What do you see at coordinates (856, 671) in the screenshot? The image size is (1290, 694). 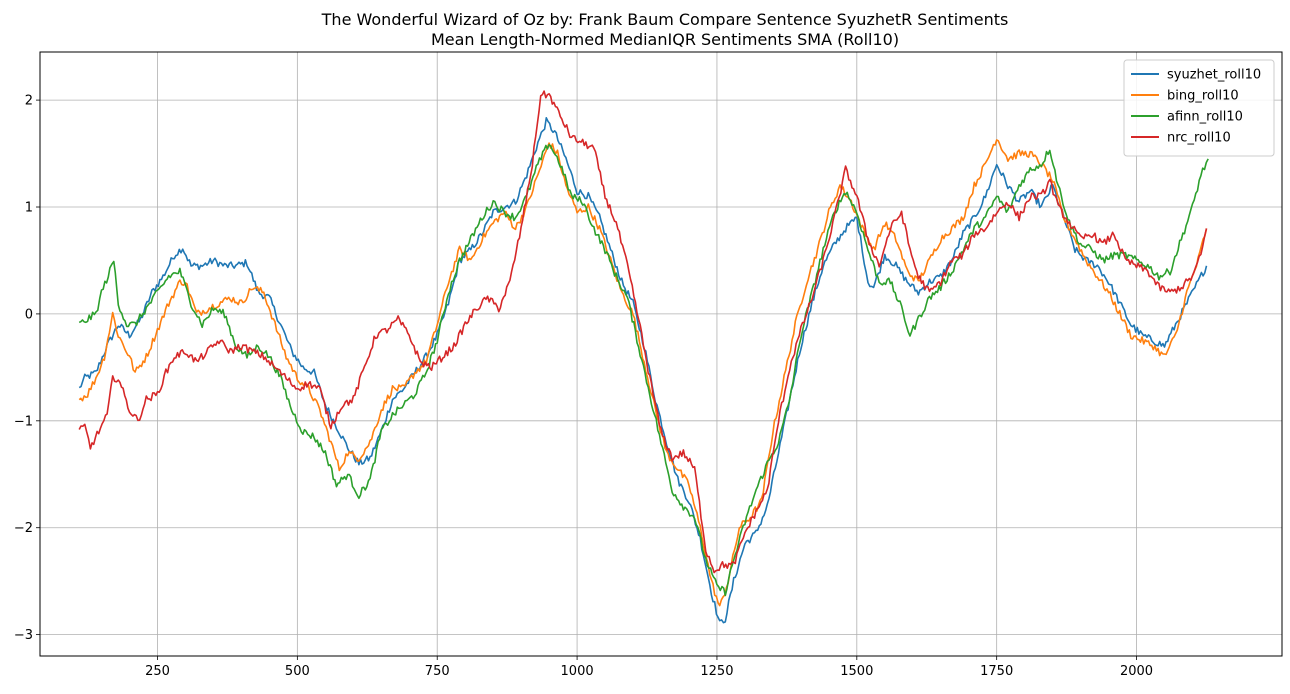 I see `x-tick-label: 1500` at bounding box center [856, 671].